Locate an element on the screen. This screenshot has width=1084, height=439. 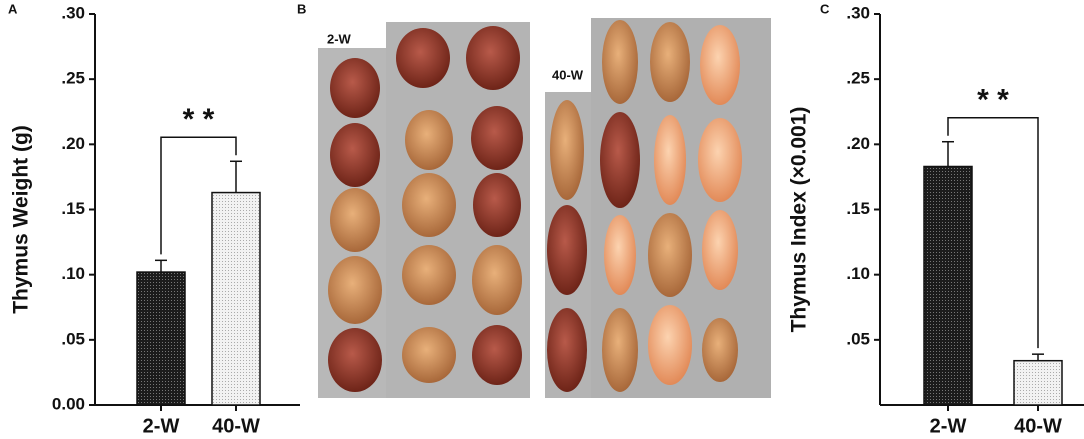
y-axis-label: Thymus Weight (g) is located at coordinates (21, 219).